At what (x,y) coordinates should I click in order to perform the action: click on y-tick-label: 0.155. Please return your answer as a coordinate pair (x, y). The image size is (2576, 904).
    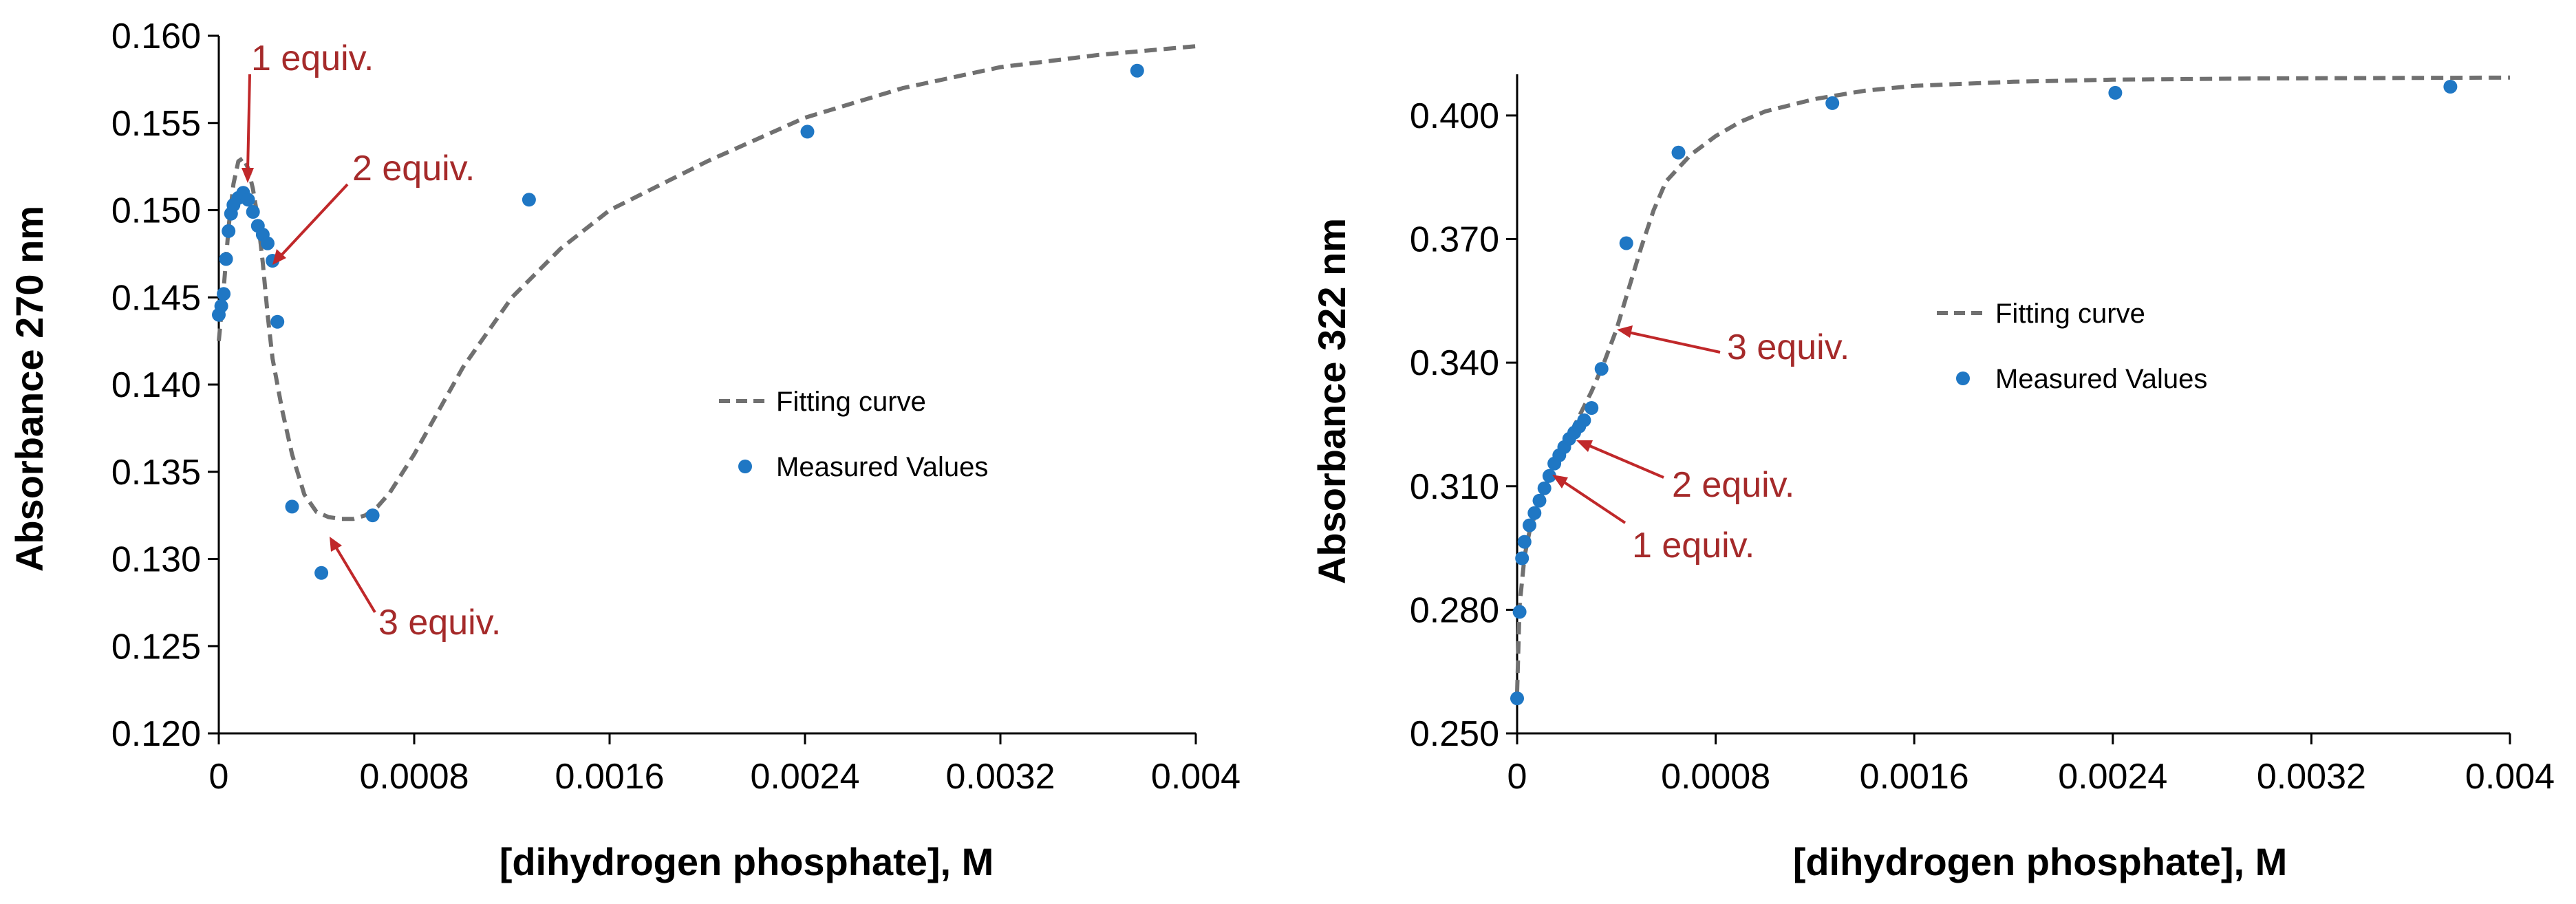
    Looking at the image, I should click on (156, 124).